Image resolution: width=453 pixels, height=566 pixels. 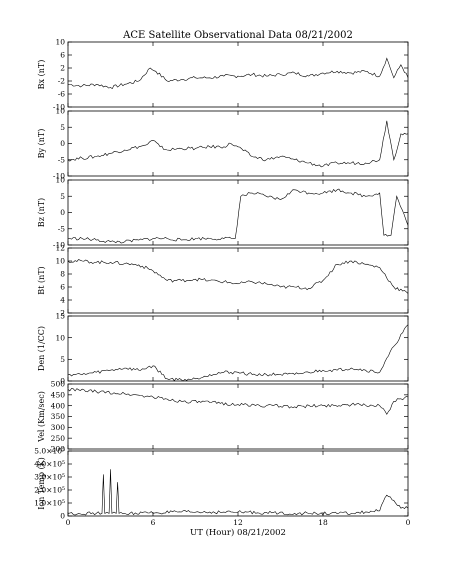 I want to click on y-axis-label: Bx (nT), so click(x=41, y=75).